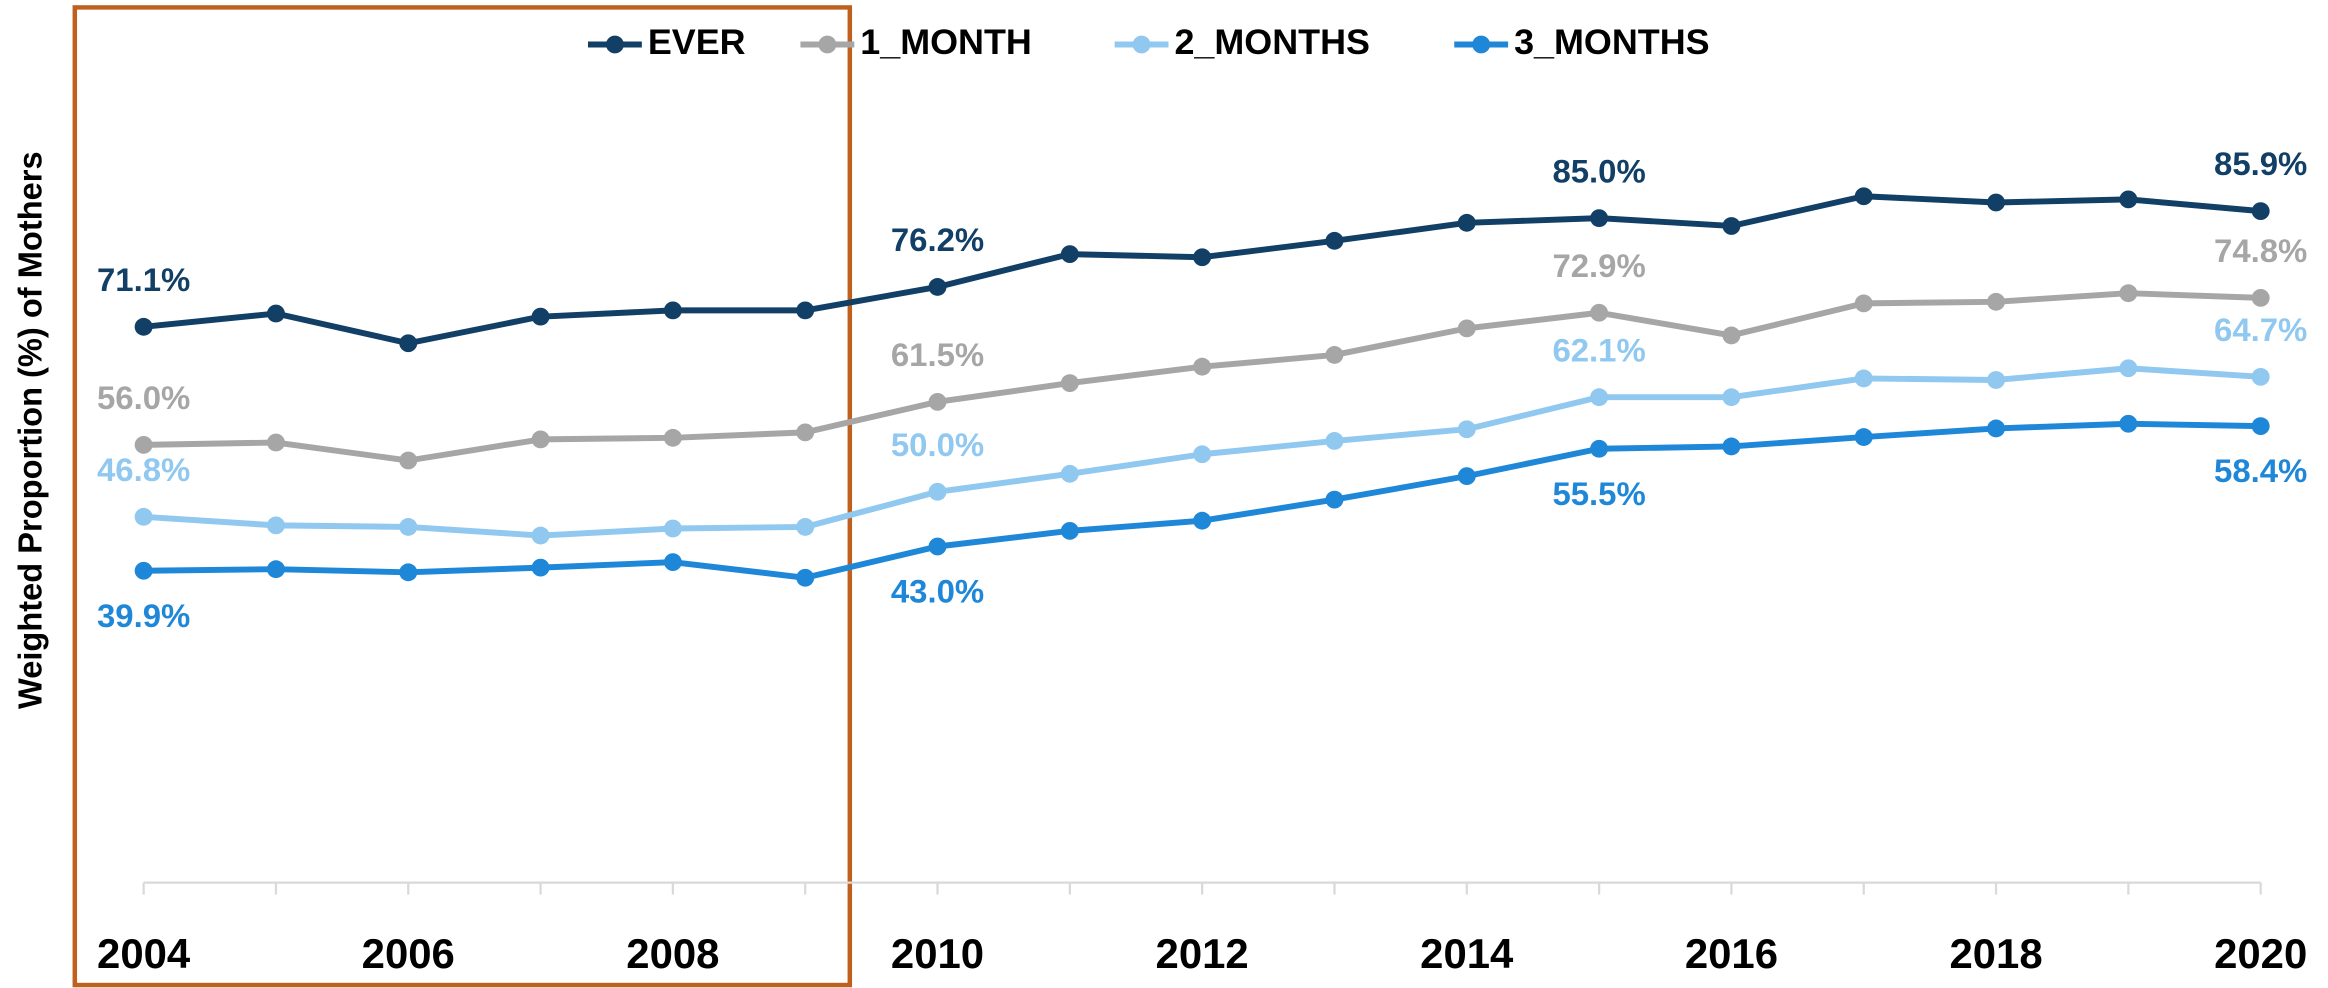 The width and height of the screenshot is (2328, 988). What do you see at coordinates (143, 615) in the screenshot?
I see `data-label: 39.9%` at bounding box center [143, 615].